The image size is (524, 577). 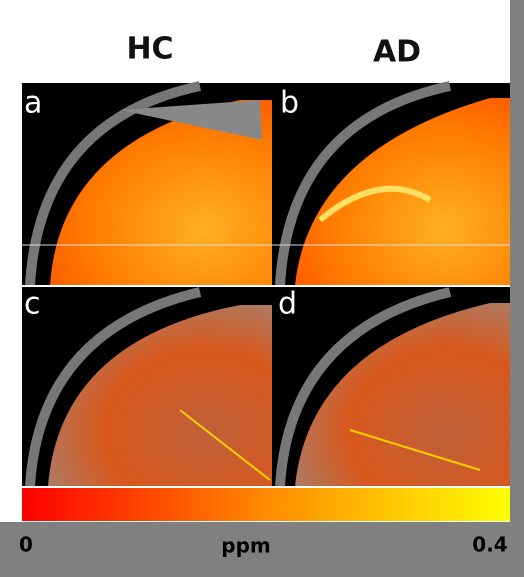 What do you see at coordinates (287, 304) in the screenshot?
I see `panel-label: d` at bounding box center [287, 304].